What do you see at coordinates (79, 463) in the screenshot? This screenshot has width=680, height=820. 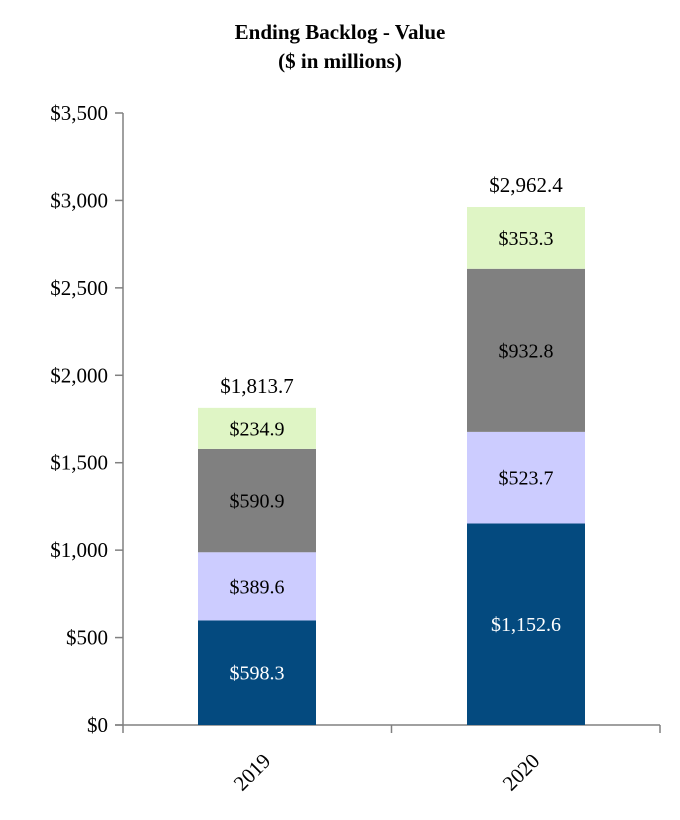 I see `y-tick-label: $1,500` at bounding box center [79, 463].